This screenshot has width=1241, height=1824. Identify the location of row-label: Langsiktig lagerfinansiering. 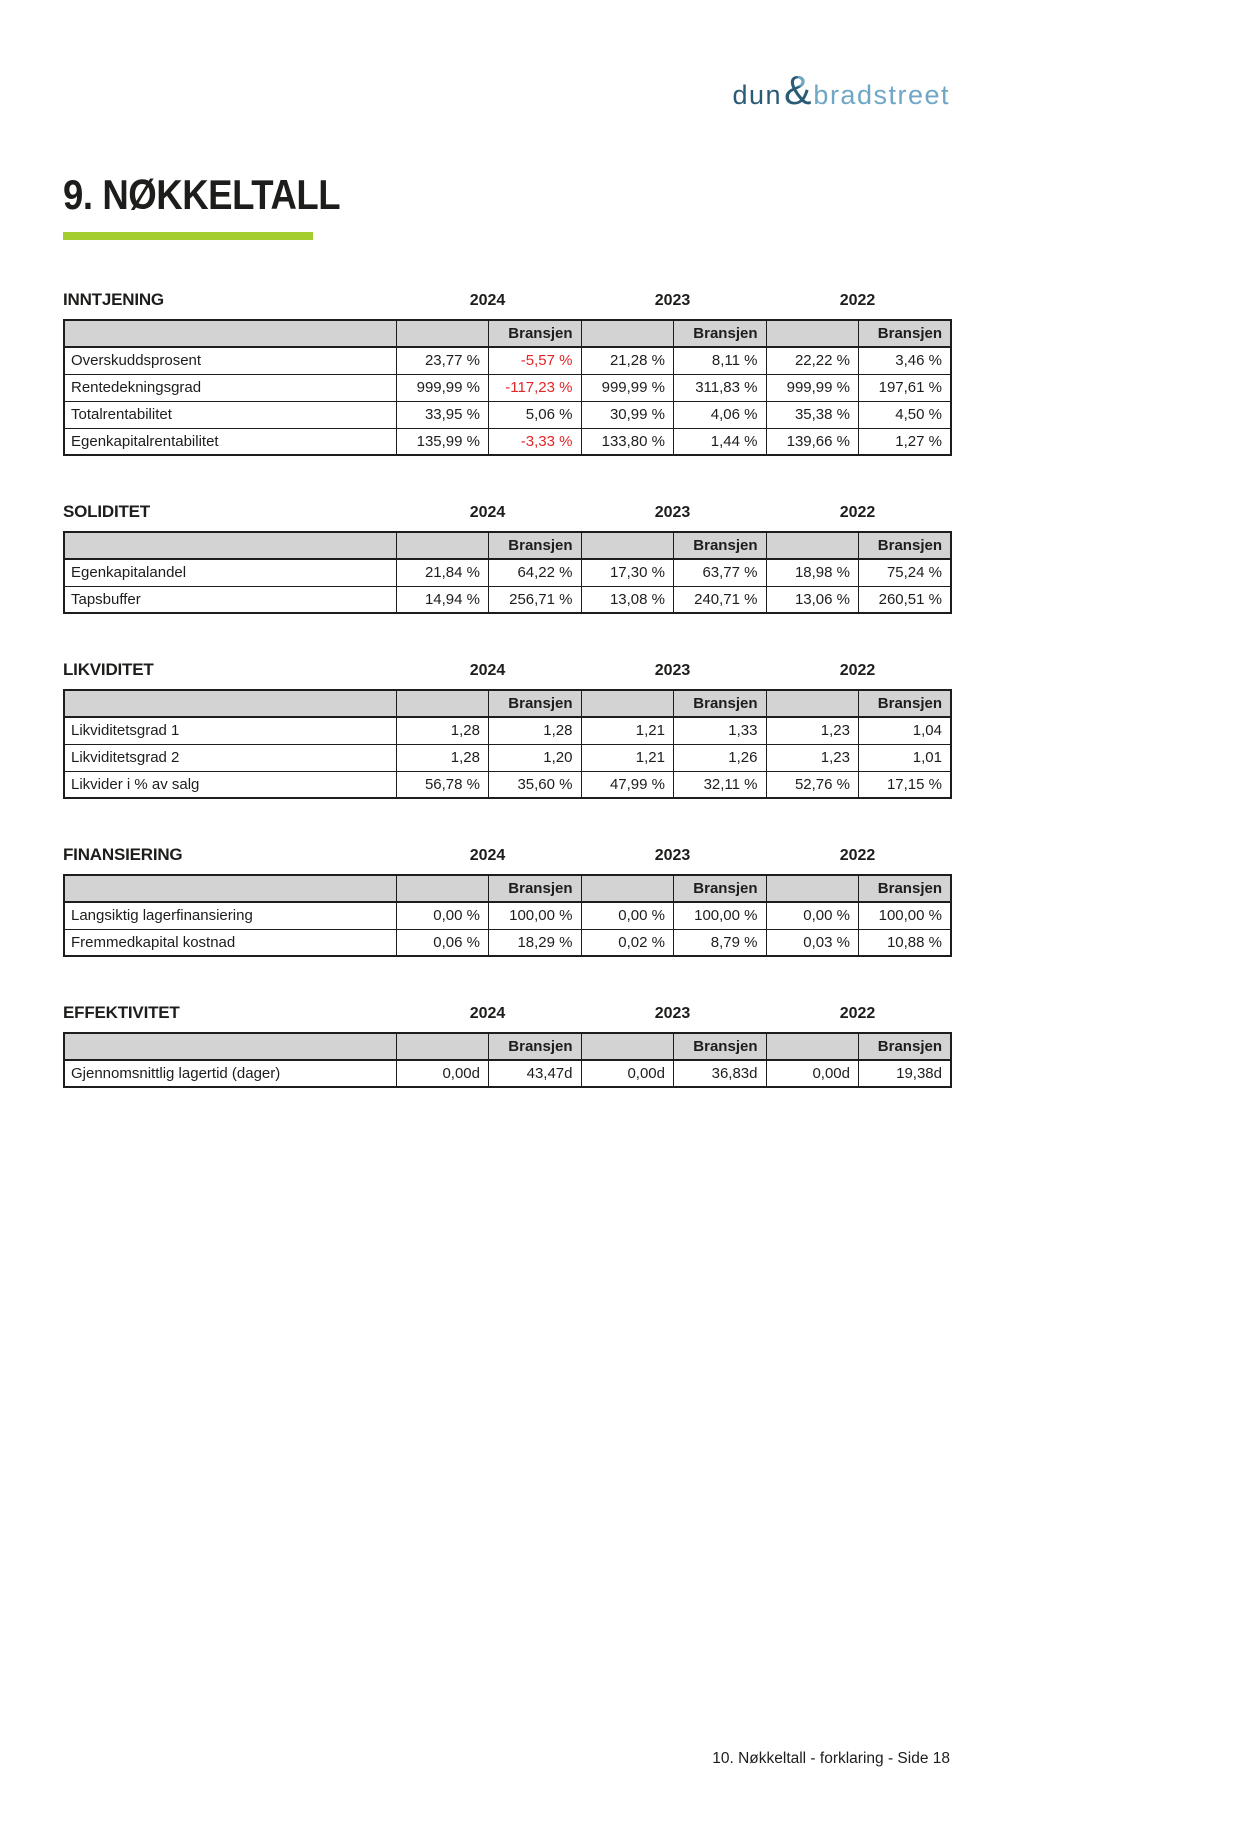
(230, 915).